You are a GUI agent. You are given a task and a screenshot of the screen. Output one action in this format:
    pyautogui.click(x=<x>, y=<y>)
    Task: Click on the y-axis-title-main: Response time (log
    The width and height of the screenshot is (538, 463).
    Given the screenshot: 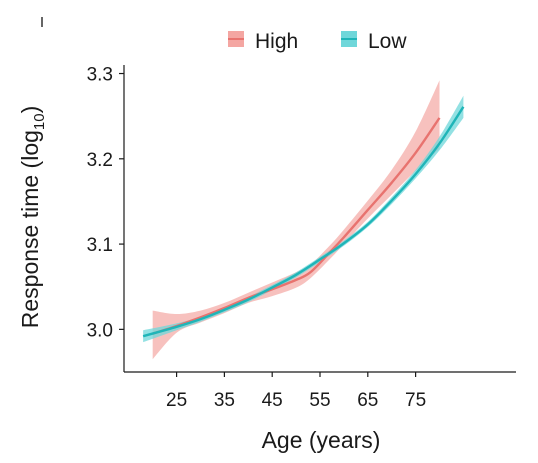 What is the action you would take?
    pyautogui.click(x=30, y=229)
    